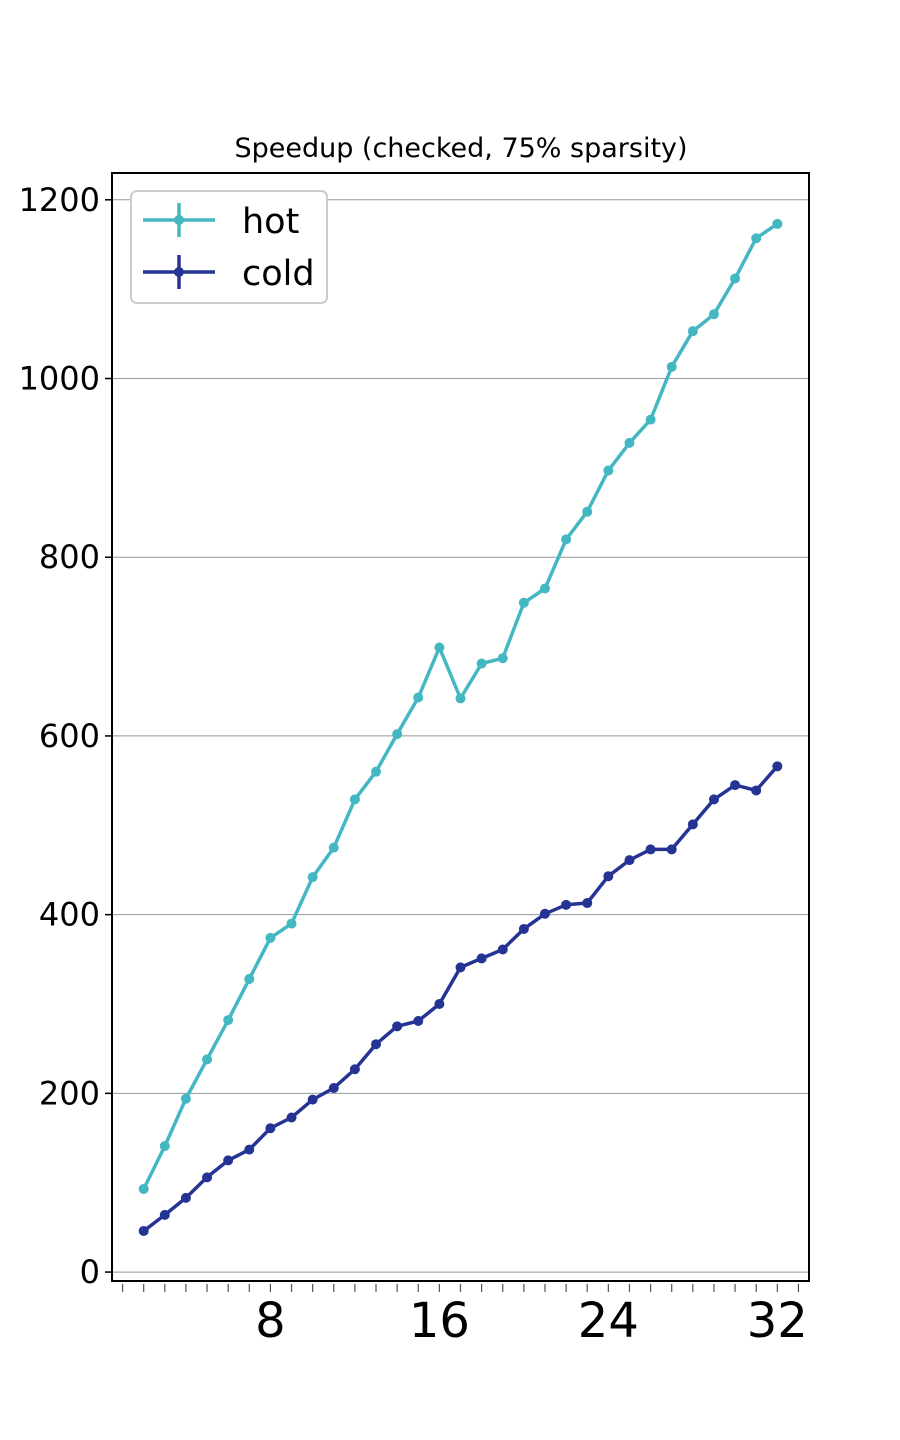 This screenshot has height=1440, width=900. I want to click on legend-label-hot: hot, so click(270, 222).